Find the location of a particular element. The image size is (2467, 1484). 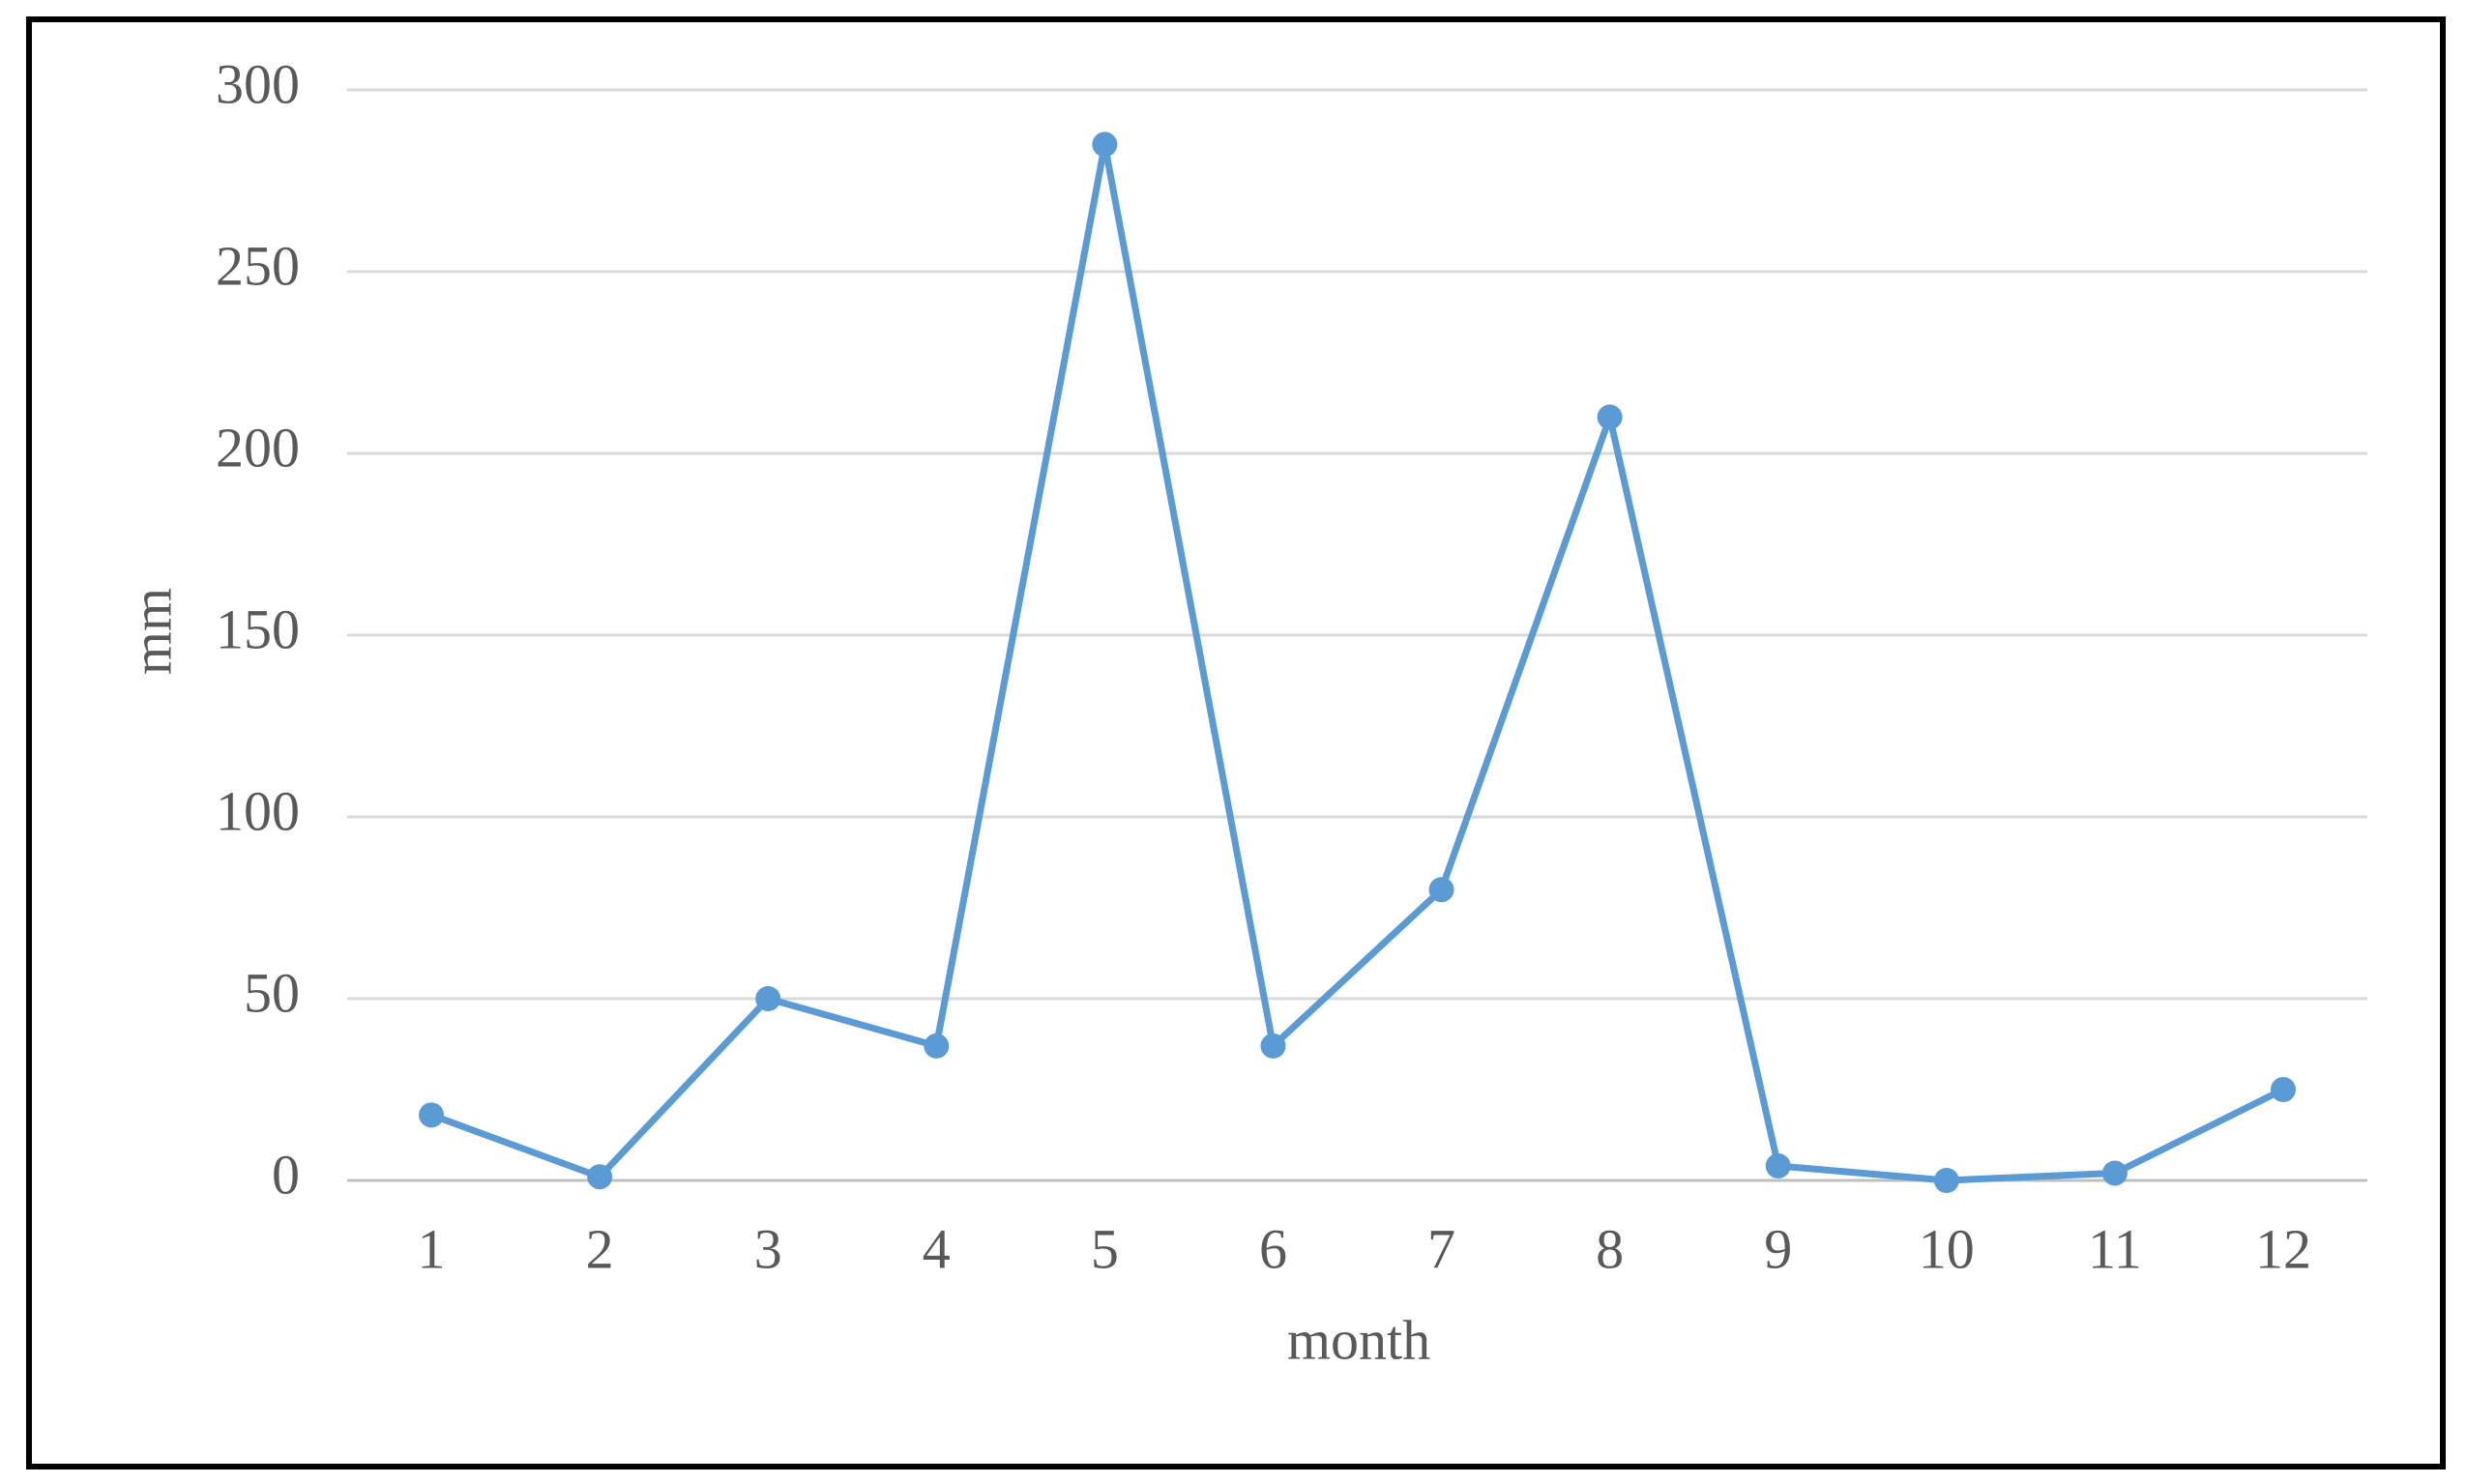

y-tick-label: 300 is located at coordinates (258, 83).